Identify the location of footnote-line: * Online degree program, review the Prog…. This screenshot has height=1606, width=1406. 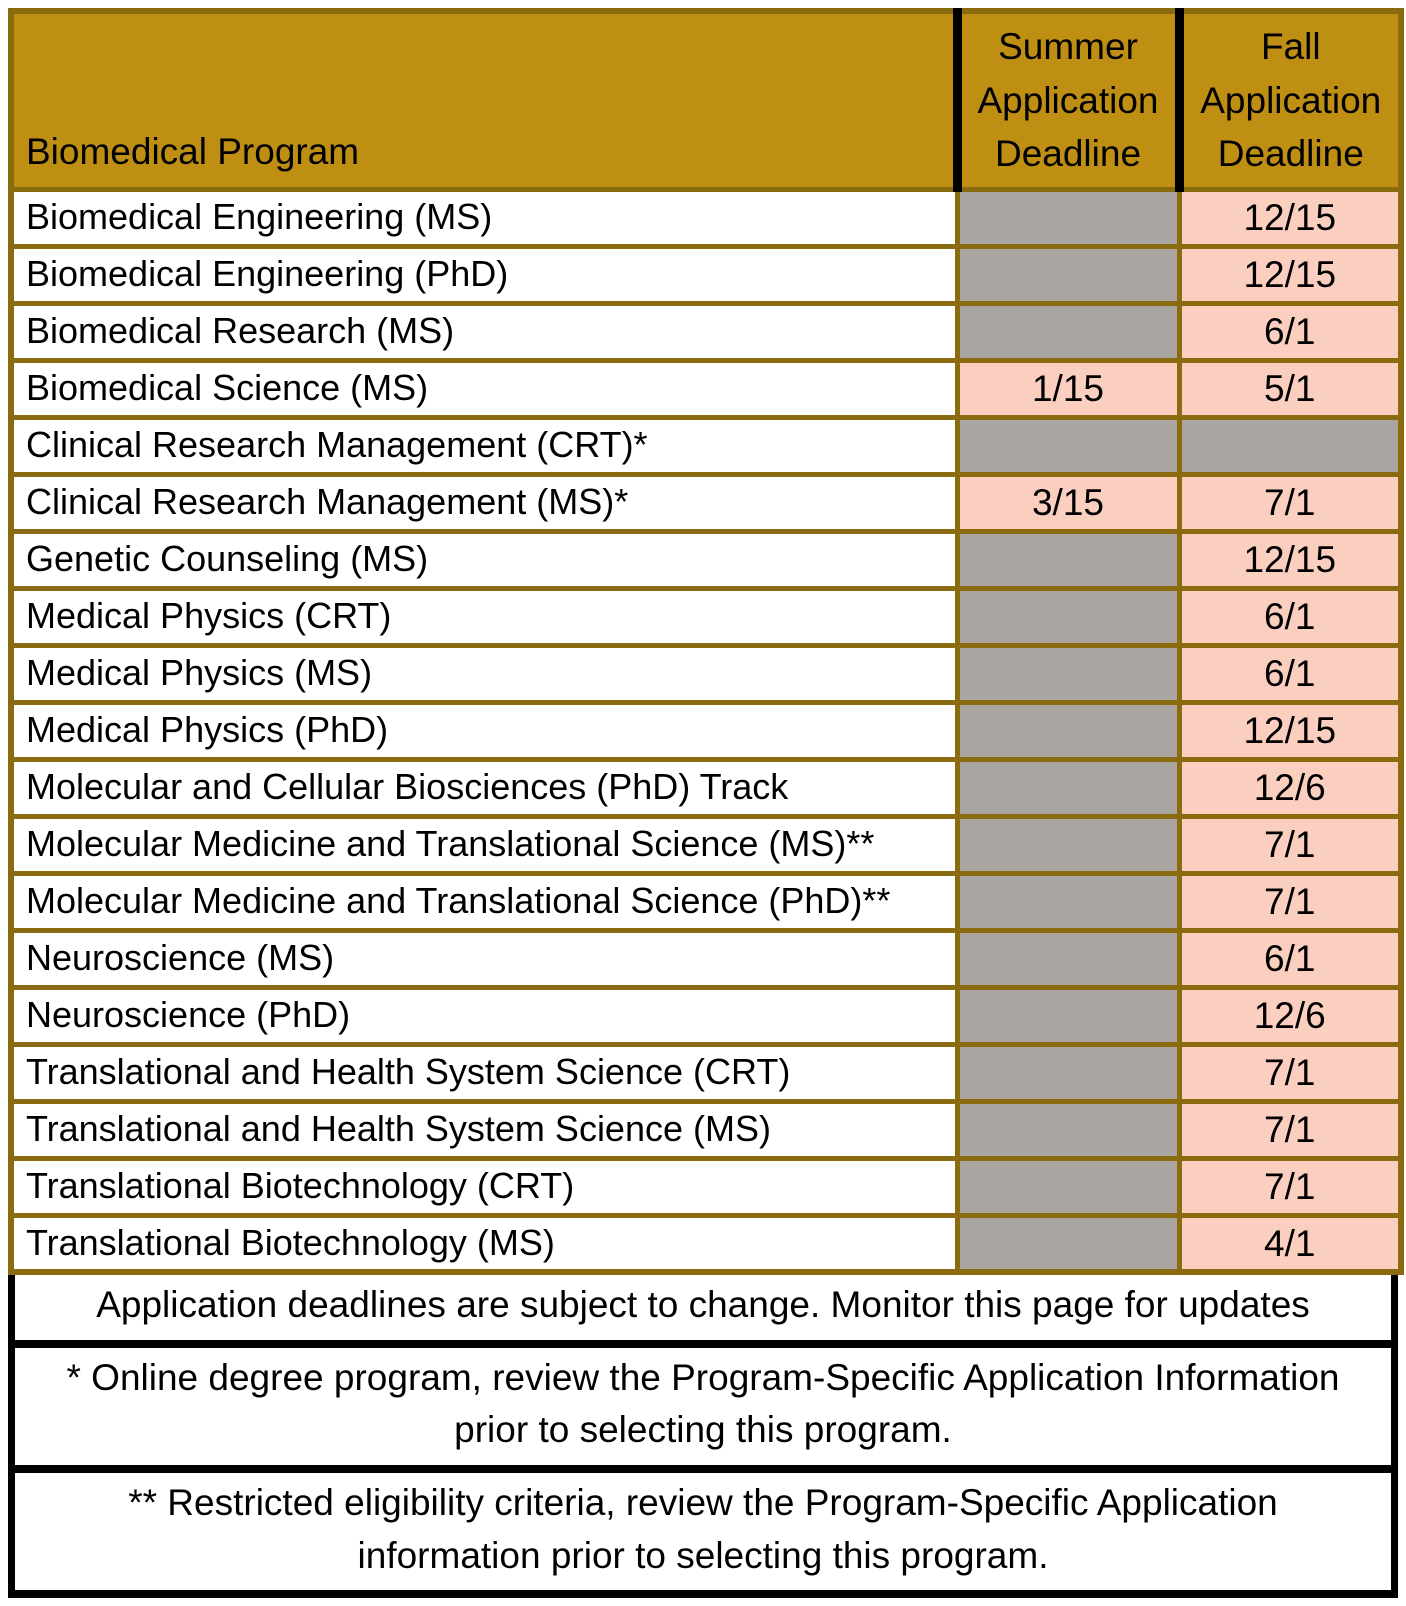
(703, 1377).